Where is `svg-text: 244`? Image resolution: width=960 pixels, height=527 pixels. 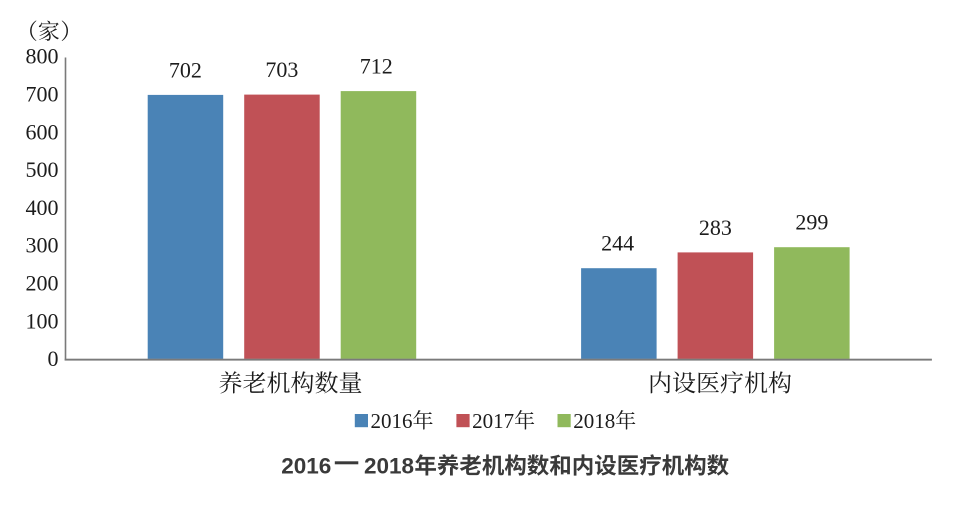 svg-text: 244 is located at coordinates (617, 243).